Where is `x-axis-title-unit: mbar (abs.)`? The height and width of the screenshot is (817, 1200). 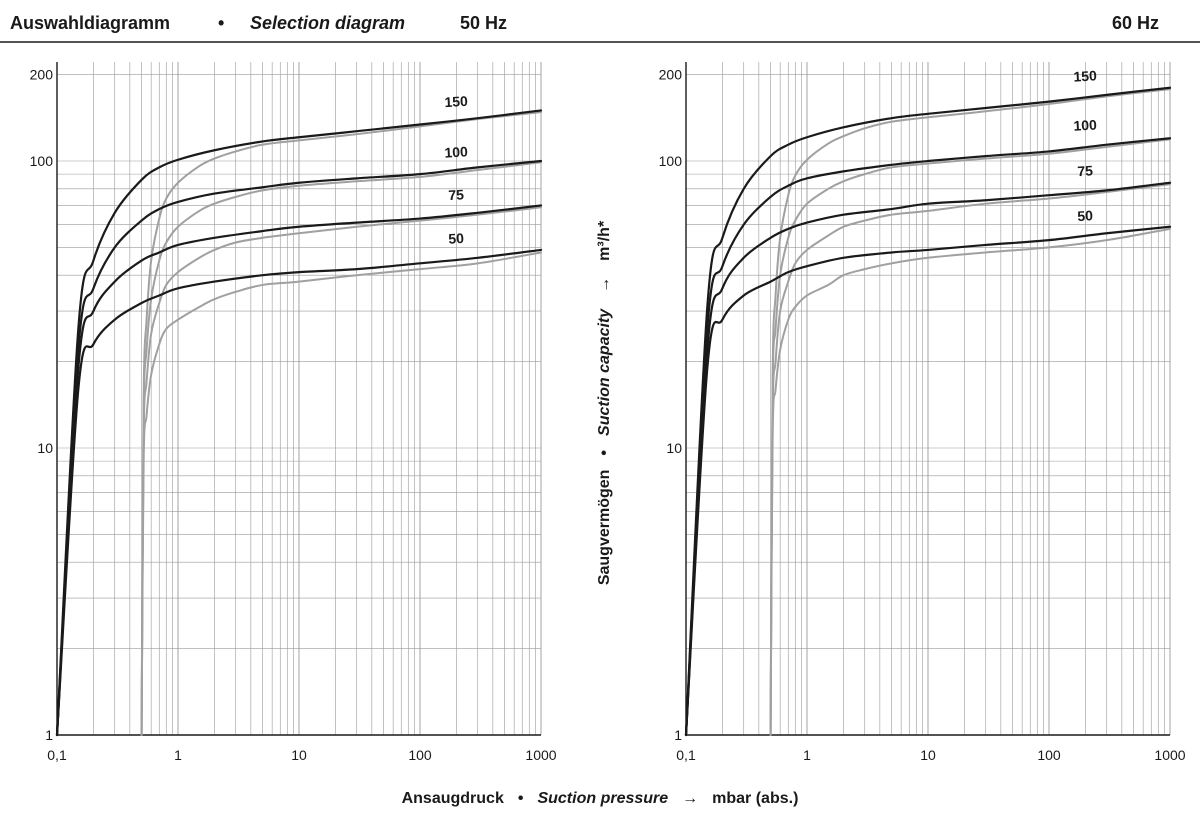 x-axis-title-unit: mbar (abs.) is located at coordinates (755, 798).